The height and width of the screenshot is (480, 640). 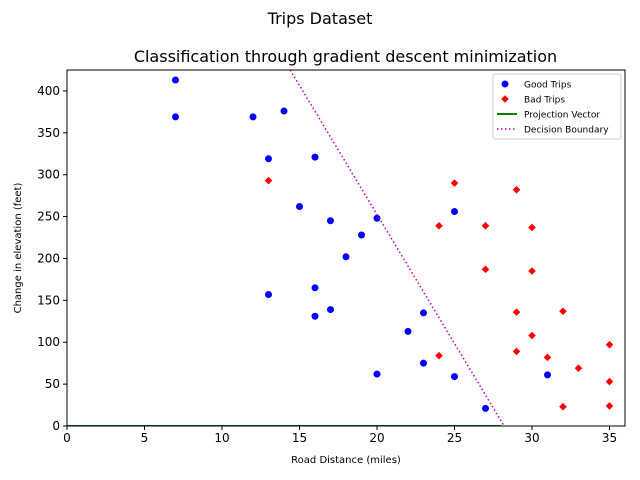 I want to click on y-tick-label: 300, so click(x=48, y=175).